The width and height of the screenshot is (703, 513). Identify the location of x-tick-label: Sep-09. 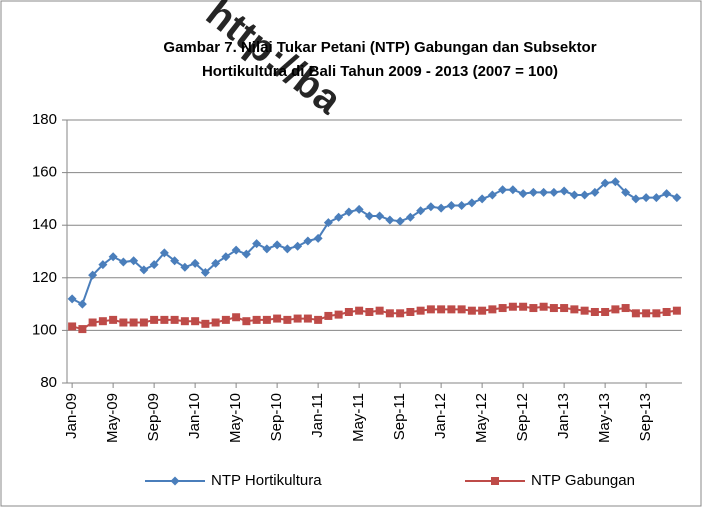
(153, 417).